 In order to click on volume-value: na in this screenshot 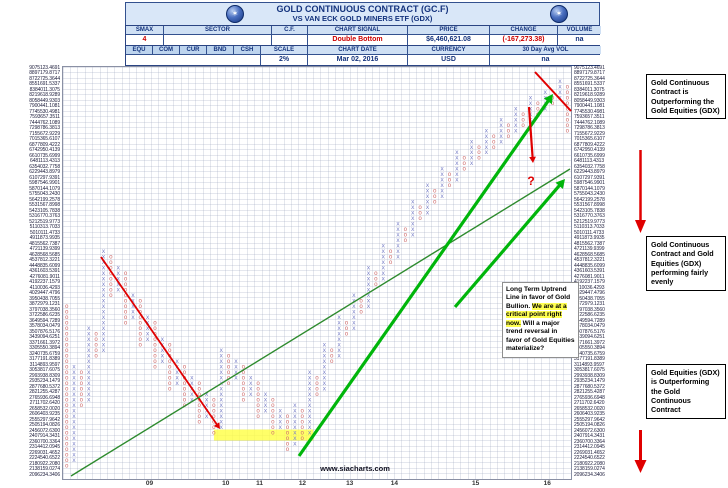, I will do `click(579, 40)`.